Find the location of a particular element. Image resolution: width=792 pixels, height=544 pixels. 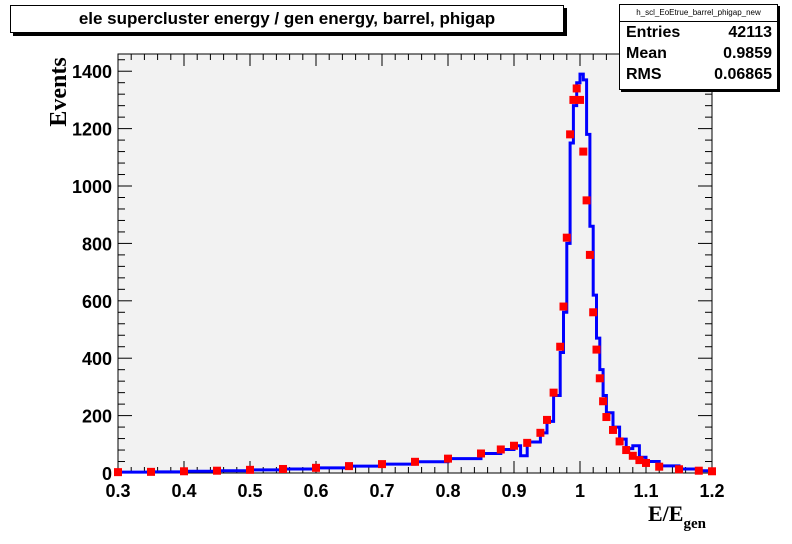

x-axis-label-main: E/E is located at coordinates (665, 513).